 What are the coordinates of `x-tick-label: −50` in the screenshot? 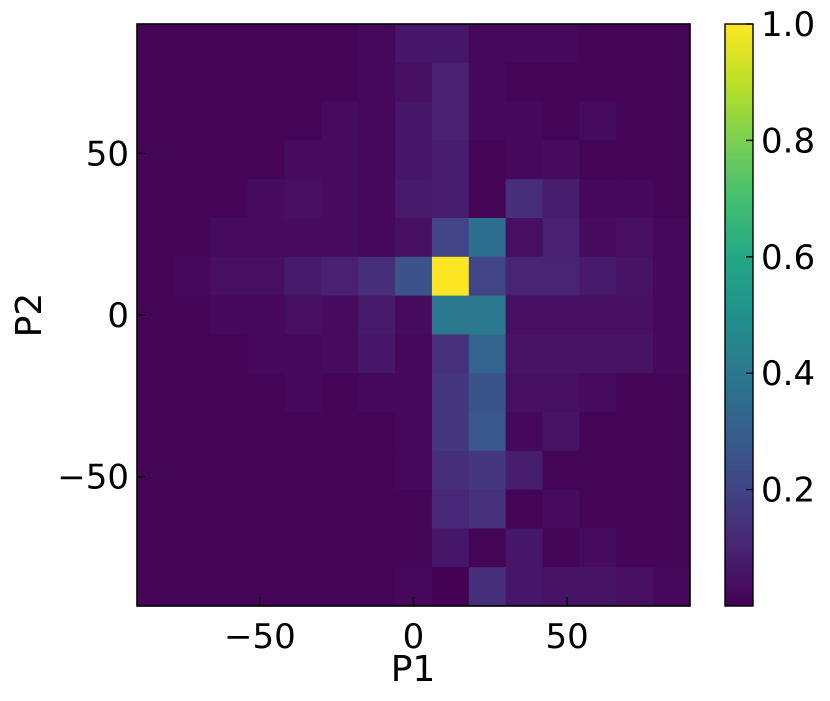 It's located at (260, 637).